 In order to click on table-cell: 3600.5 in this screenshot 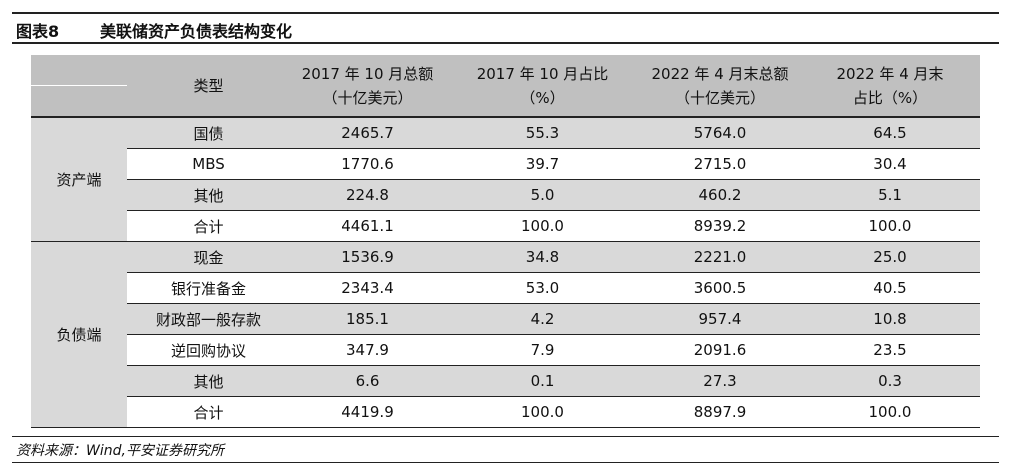, I will do `click(720, 288)`.